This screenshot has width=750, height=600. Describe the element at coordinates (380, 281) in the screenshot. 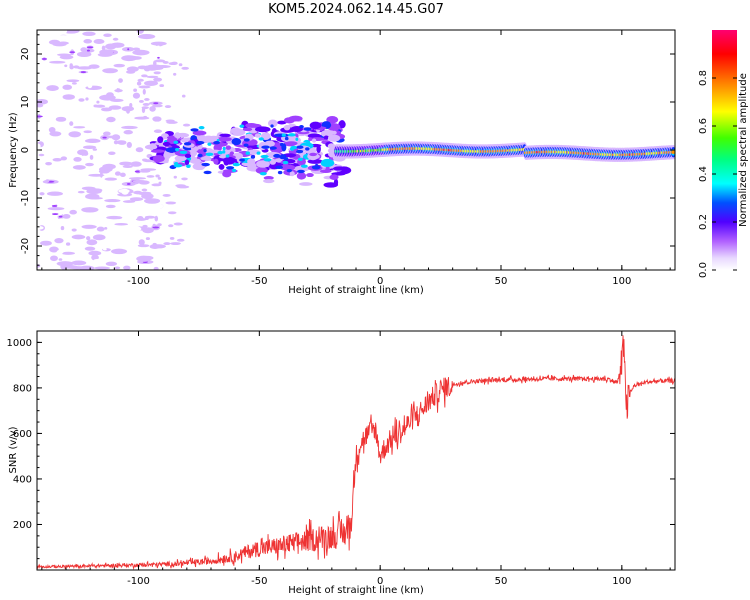

I see `spectrogram-x-tick-label: 0` at that location.